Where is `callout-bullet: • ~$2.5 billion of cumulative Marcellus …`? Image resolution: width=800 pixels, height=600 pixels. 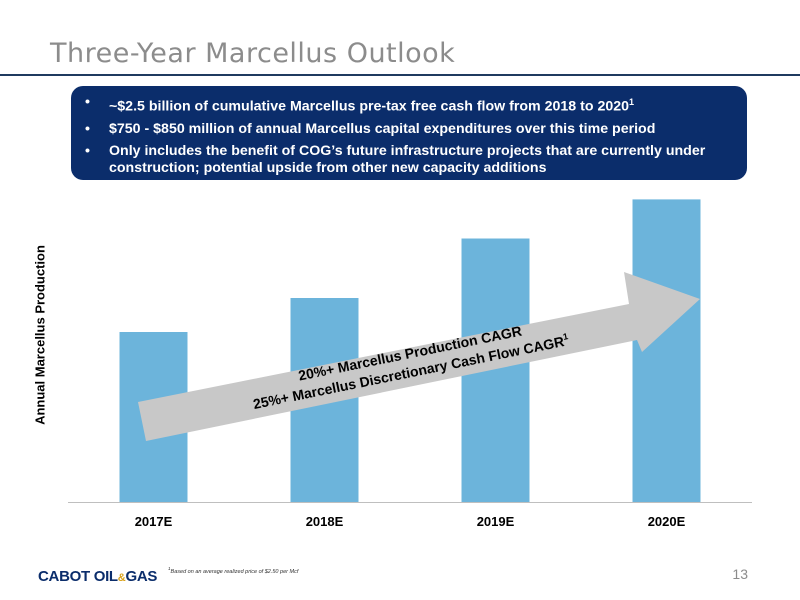
callout-bullet: • ~$2.5 billion of cumulative Marcellus … is located at coordinates (409, 105).